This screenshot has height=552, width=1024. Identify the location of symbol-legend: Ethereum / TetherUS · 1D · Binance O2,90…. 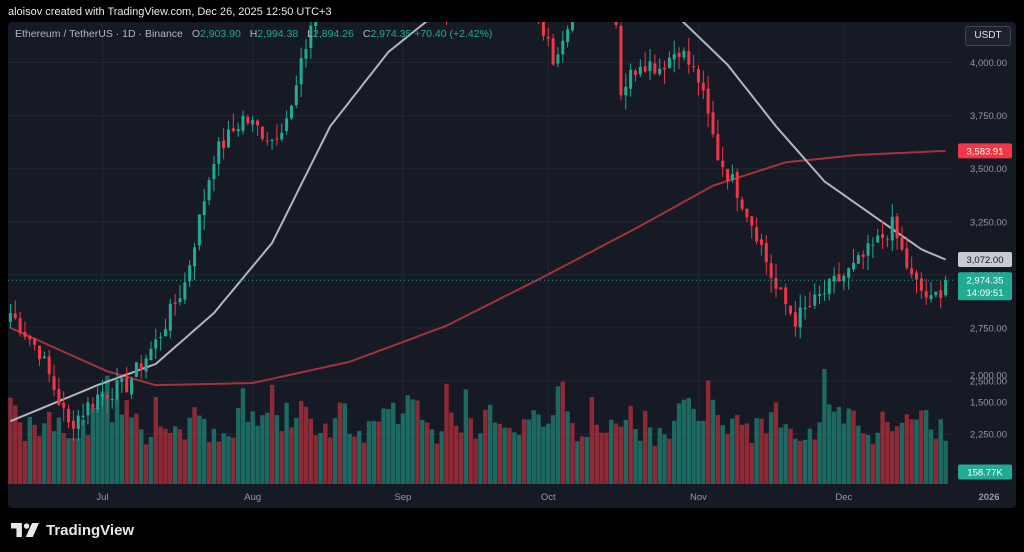
(253, 34).